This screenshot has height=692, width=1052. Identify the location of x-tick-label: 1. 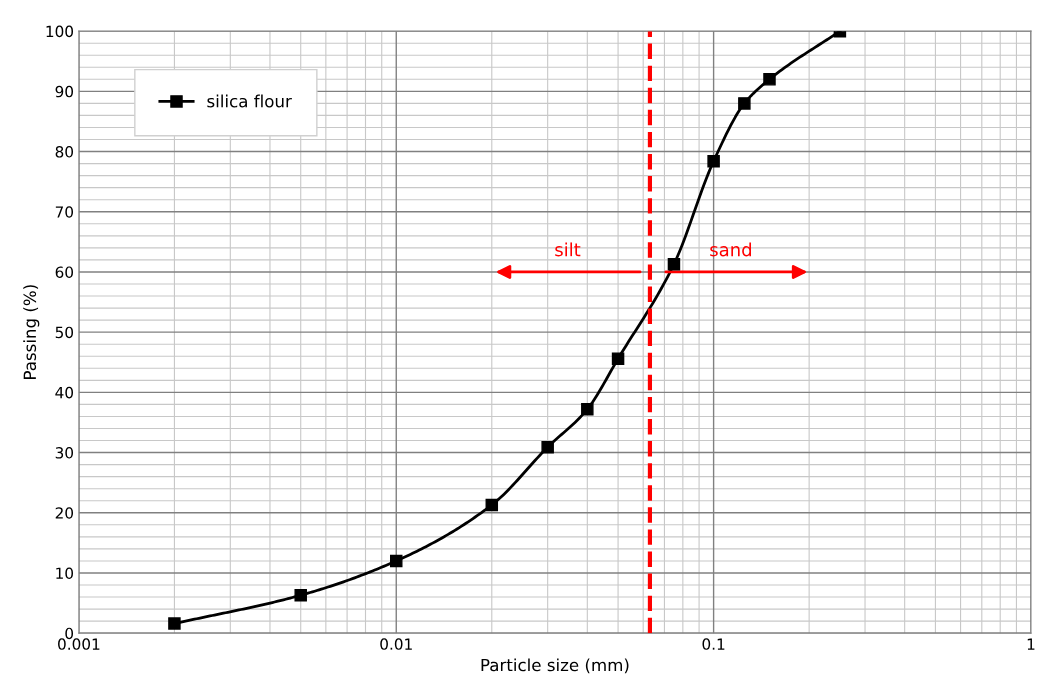
(1031, 644).